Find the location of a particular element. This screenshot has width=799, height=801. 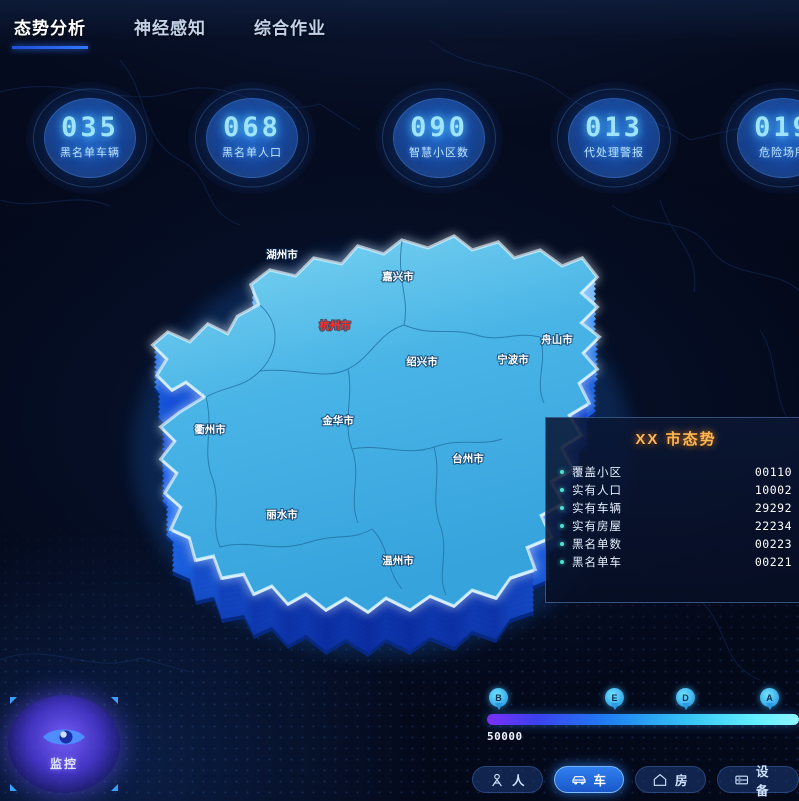

panel-row: 实有人口 10002 is located at coordinates (676, 490).